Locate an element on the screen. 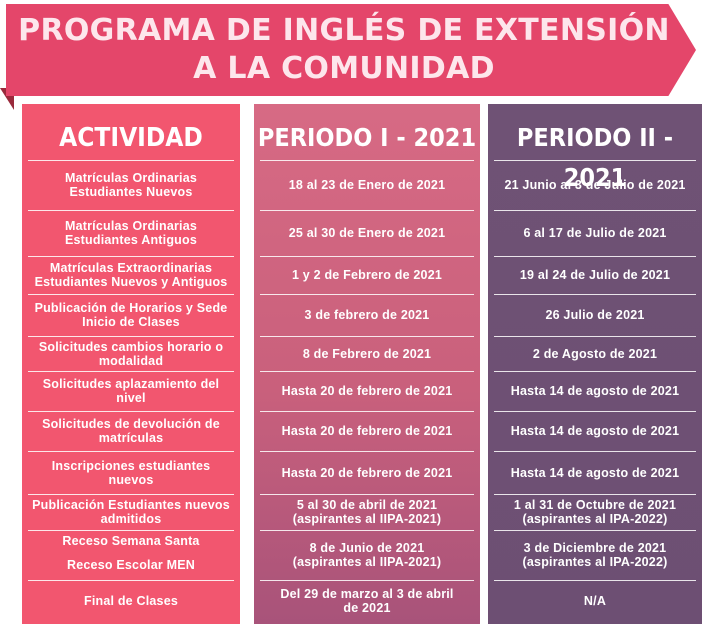 This screenshot has height=630, width=714. periodo-1-cell: 25 al 30 de Enero de 2021 is located at coordinates (367, 233).